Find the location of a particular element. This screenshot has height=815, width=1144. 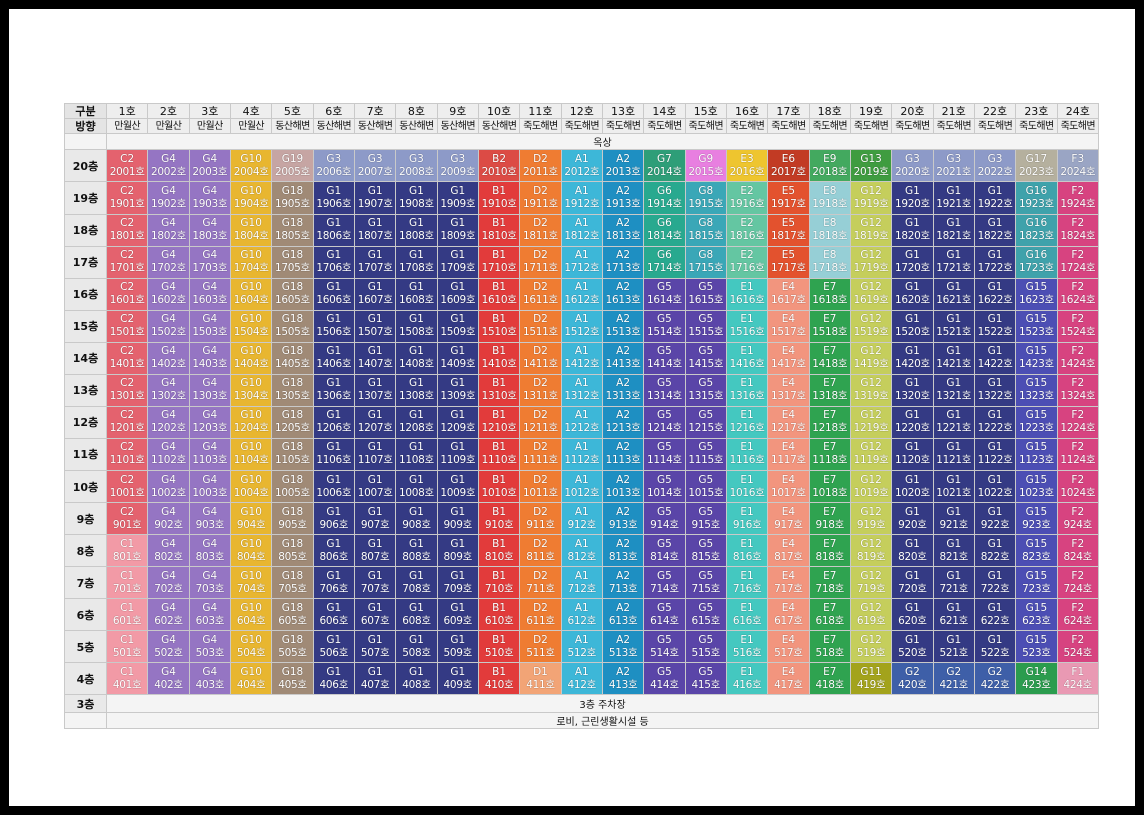

line-header-23: 23호 is located at coordinates (1036, 111).